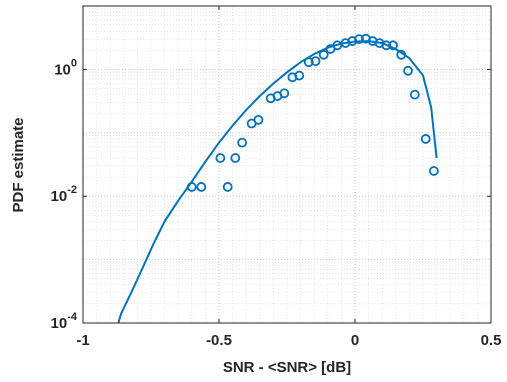  Describe the element at coordinates (491, 340) in the screenshot. I see `x-tick-label: 0.5` at that location.